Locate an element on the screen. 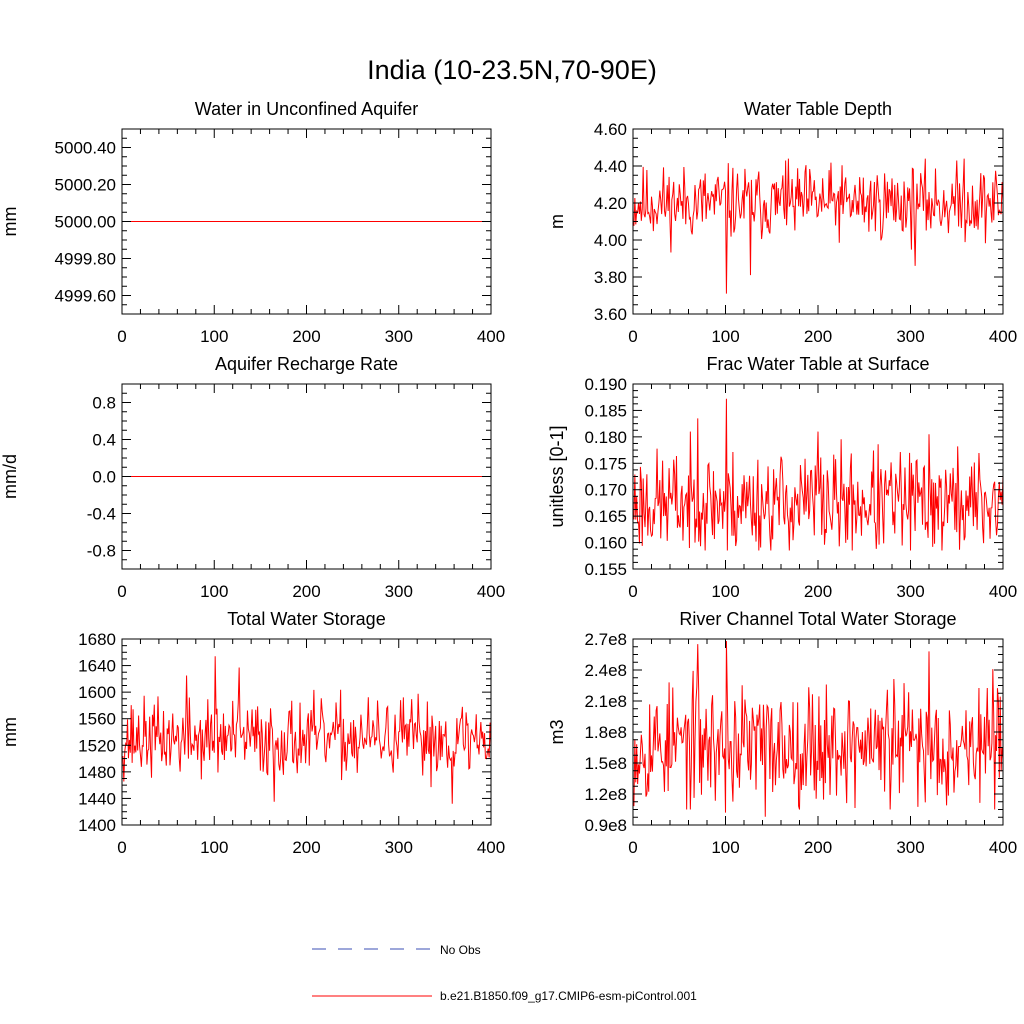  y-tick-label: 1.8e8 is located at coordinates (605, 732).